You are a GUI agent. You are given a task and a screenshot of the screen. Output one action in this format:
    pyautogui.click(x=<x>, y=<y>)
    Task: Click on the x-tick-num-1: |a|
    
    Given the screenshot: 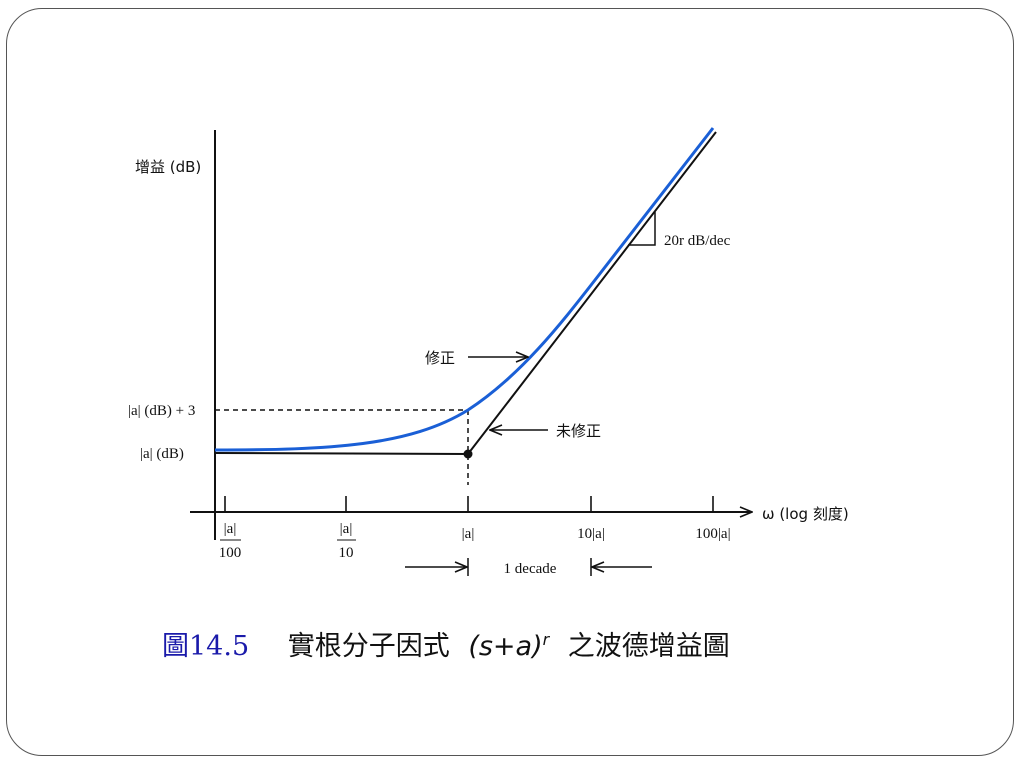 What is the action you would take?
    pyautogui.click(x=346, y=529)
    